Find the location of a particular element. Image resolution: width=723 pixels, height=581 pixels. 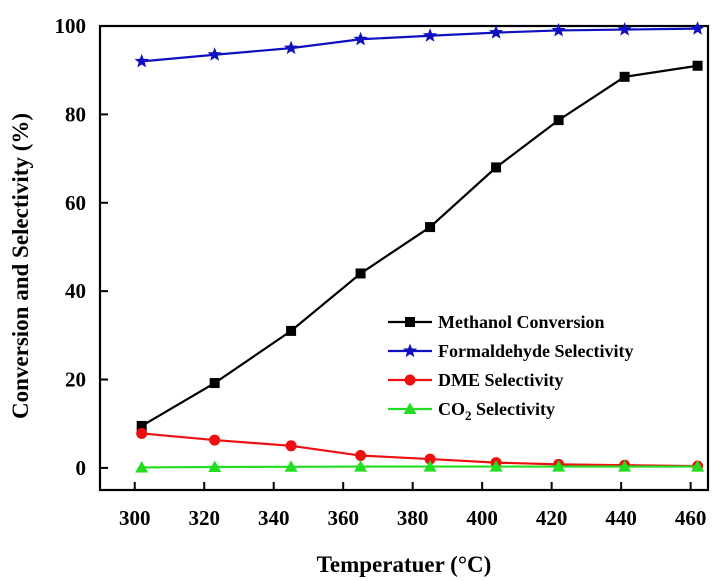

legend-label: DME Selectivity is located at coordinates (500, 380).